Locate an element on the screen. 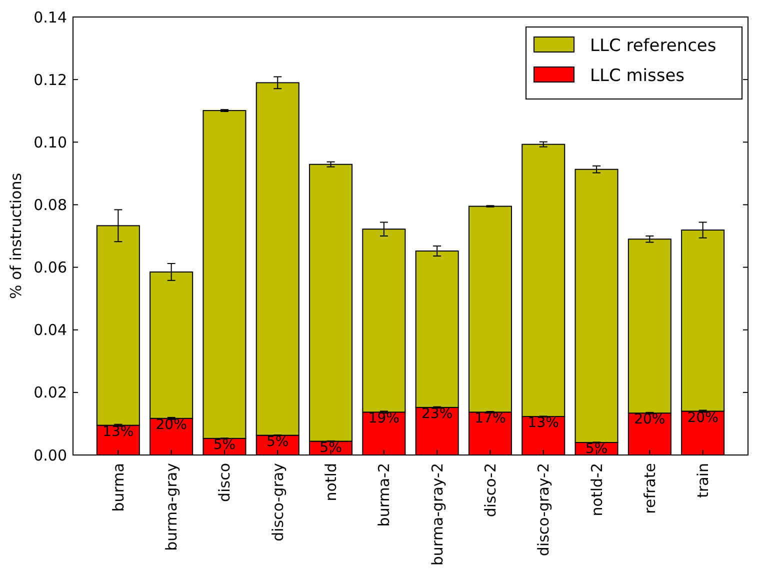 Image resolution: width=781 pixels, height=582 pixels. x-tick-label: disco-gray is located at coordinates (277, 502).